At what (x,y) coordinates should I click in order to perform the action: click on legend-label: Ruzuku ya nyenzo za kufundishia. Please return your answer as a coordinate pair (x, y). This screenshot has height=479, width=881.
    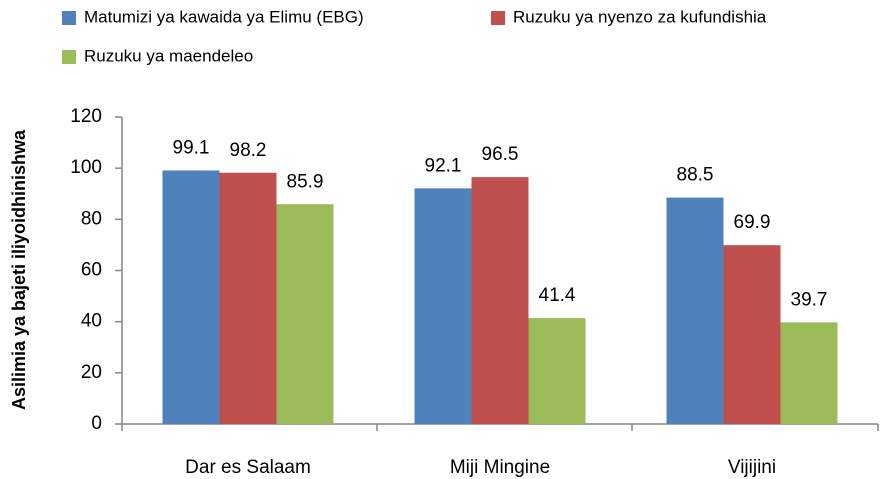
    Looking at the image, I should click on (640, 16).